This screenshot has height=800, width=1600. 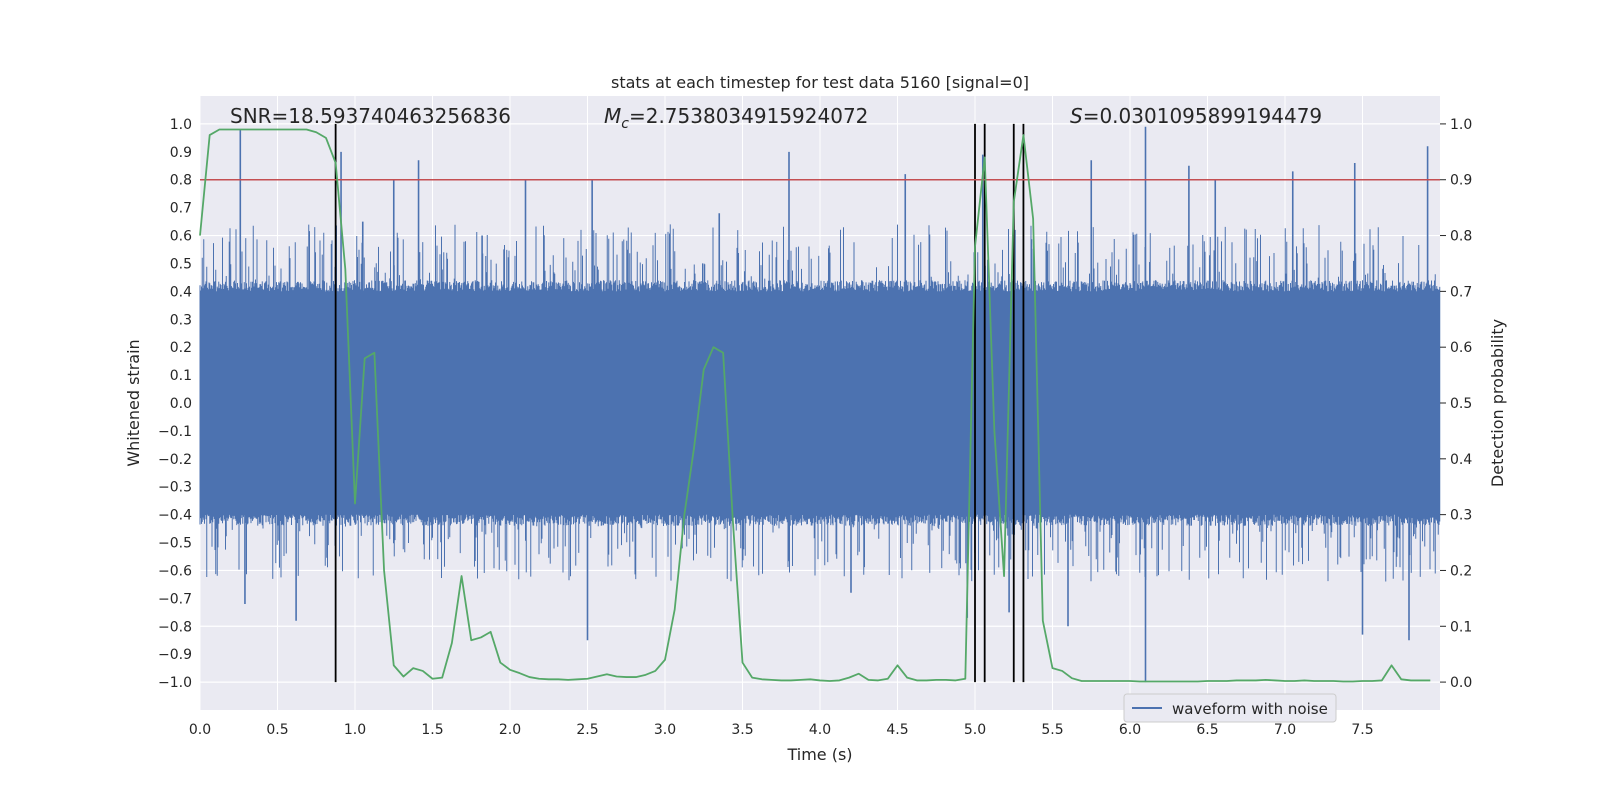 What do you see at coordinates (181, 209) in the screenshot?
I see `y-left-tick-label: 0.7` at bounding box center [181, 209].